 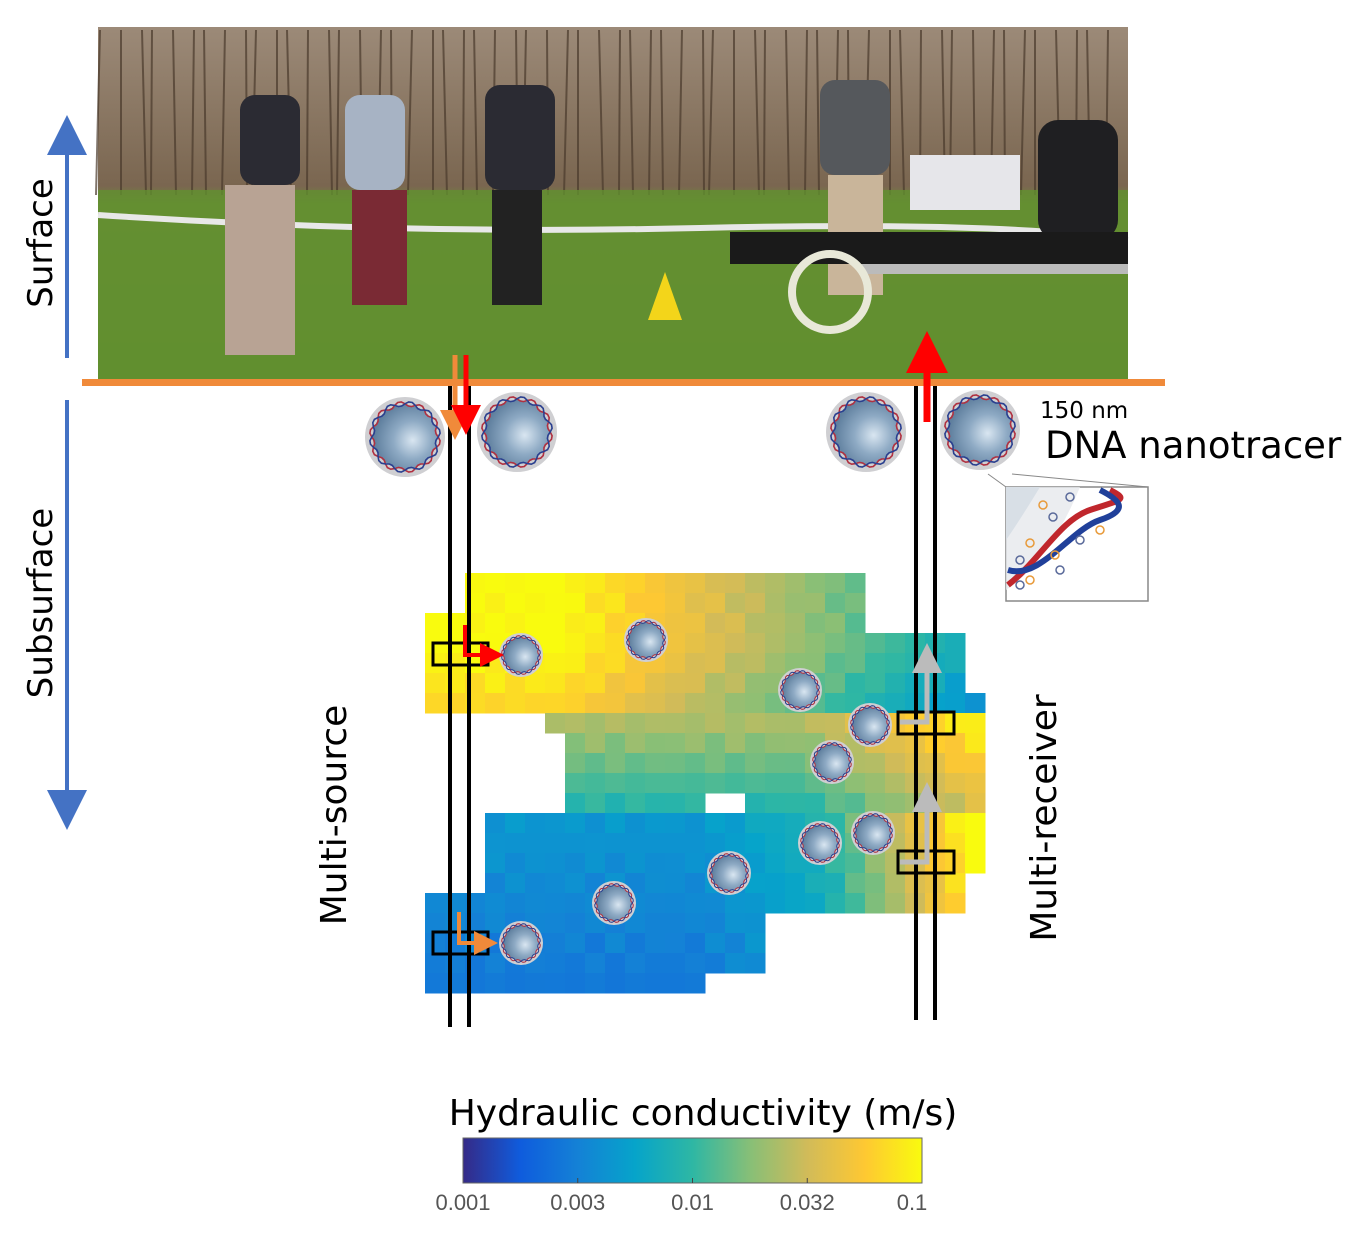 I want to click on multi-source-label: Multi-source, so click(x=334, y=815).